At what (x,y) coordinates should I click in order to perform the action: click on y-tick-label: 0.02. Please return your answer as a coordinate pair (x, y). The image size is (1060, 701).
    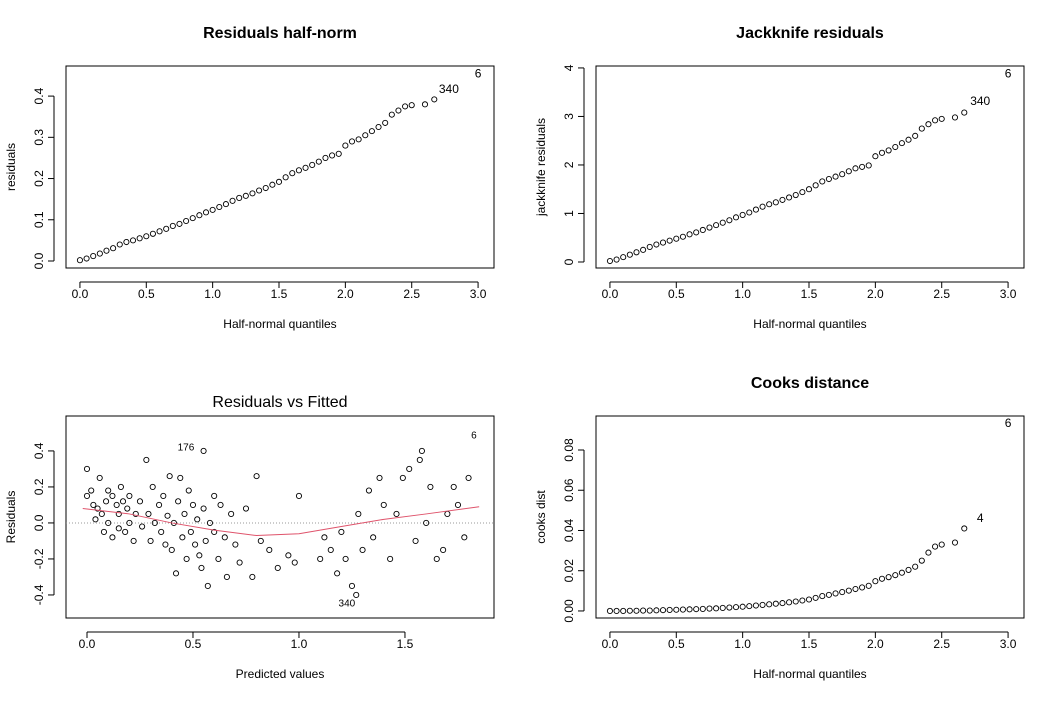
    Looking at the image, I should click on (569, 571).